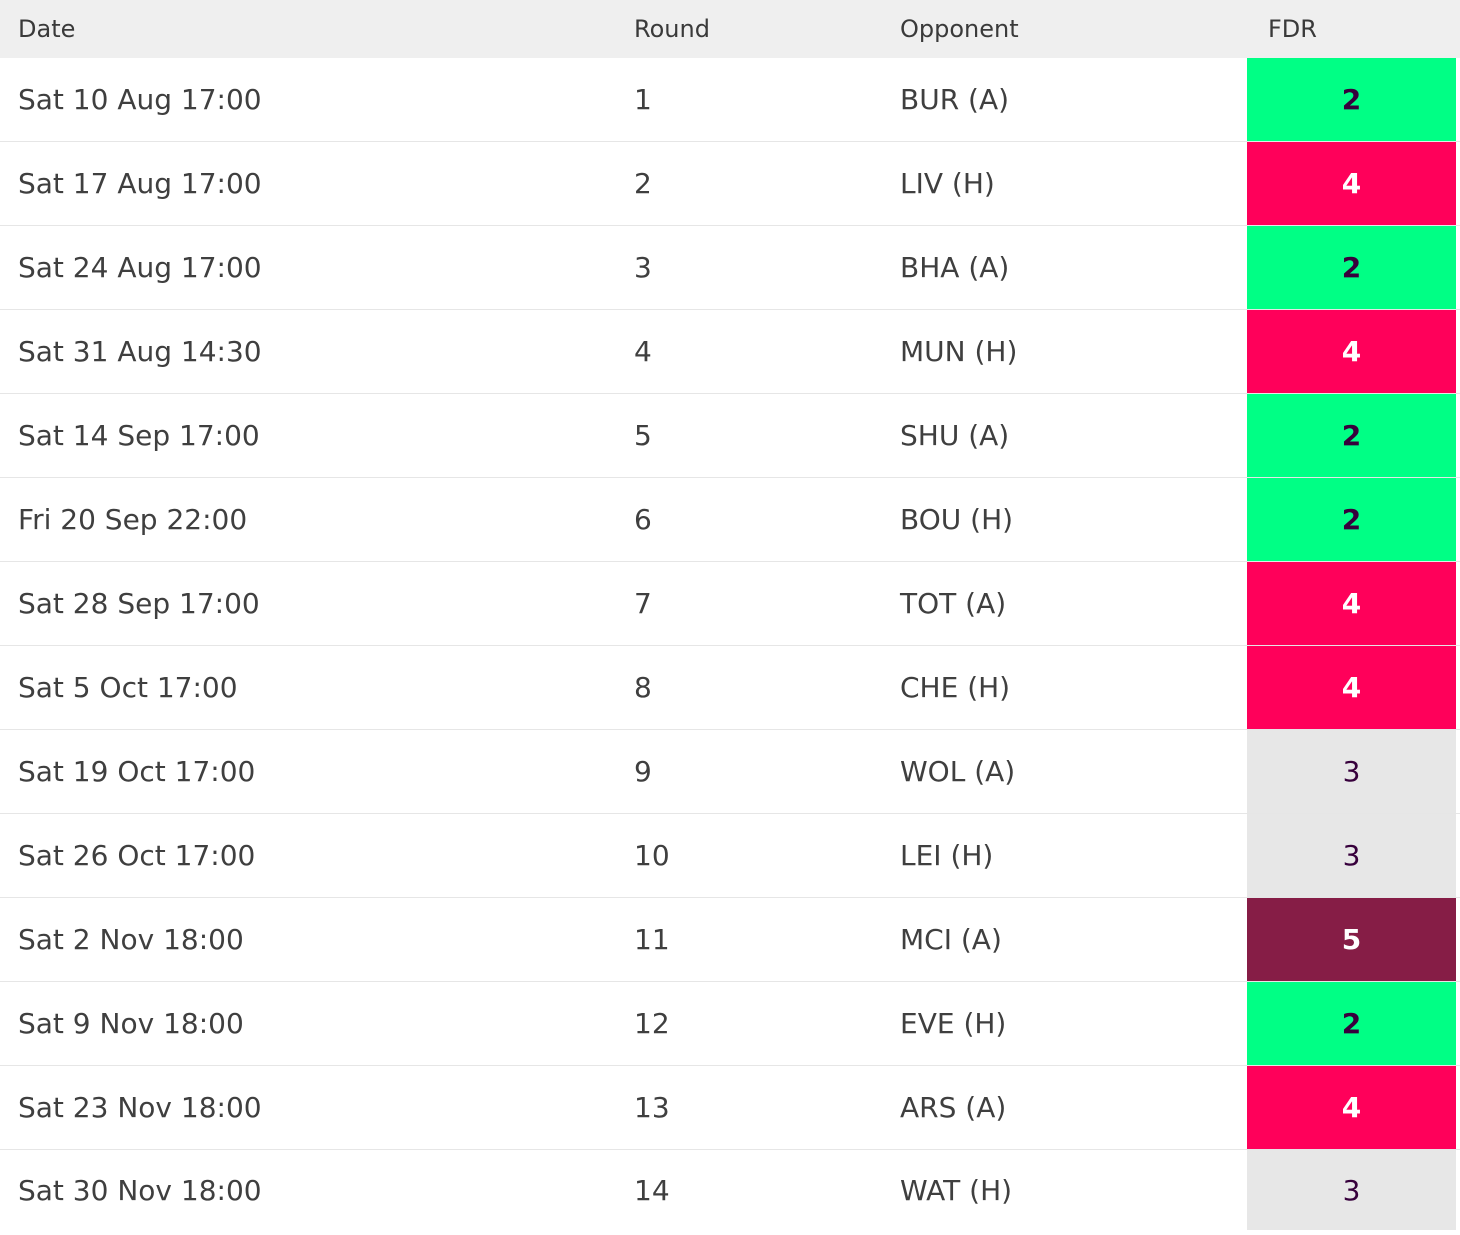 Image resolution: width=1460 pixels, height=1235 pixels. What do you see at coordinates (730, 940) in the screenshot?
I see `table-row: Sat 2 Nov 18:00 11 MCI (A) 5` at bounding box center [730, 940].